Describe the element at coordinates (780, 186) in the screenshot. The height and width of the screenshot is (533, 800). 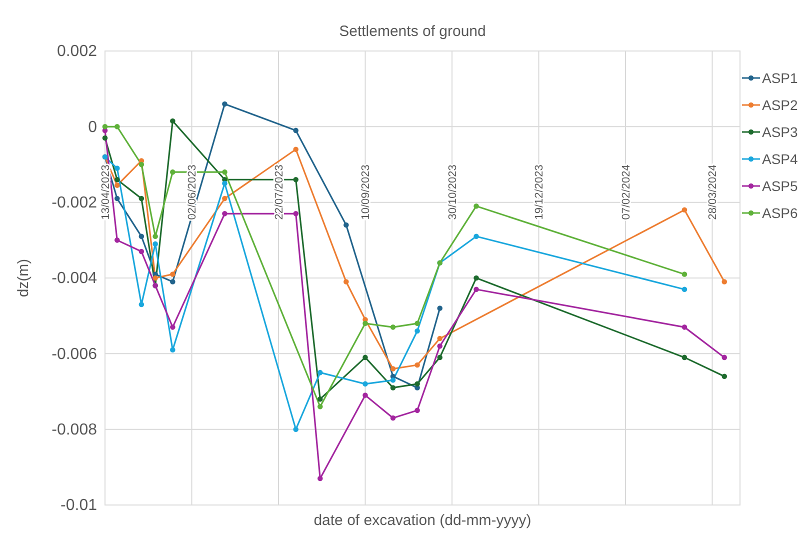
I see `legend-label: ASP5` at that location.